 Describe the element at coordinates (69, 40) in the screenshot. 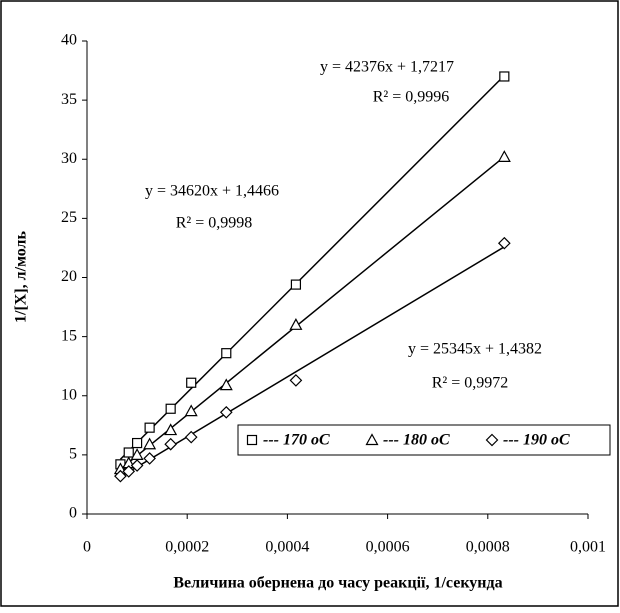

I see `y-tick-label: 40` at that location.